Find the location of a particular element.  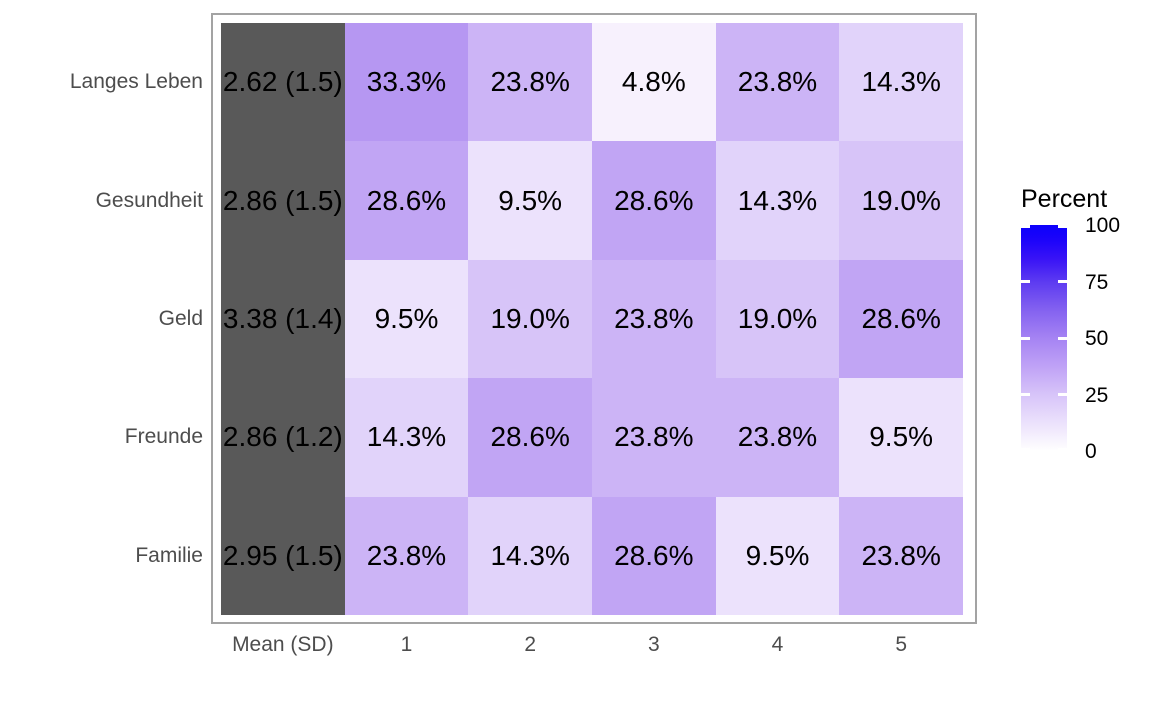

y-axis-labels: Langes Leben Gesundheit Geld Freunde Familie is located at coordinates (101, 319).